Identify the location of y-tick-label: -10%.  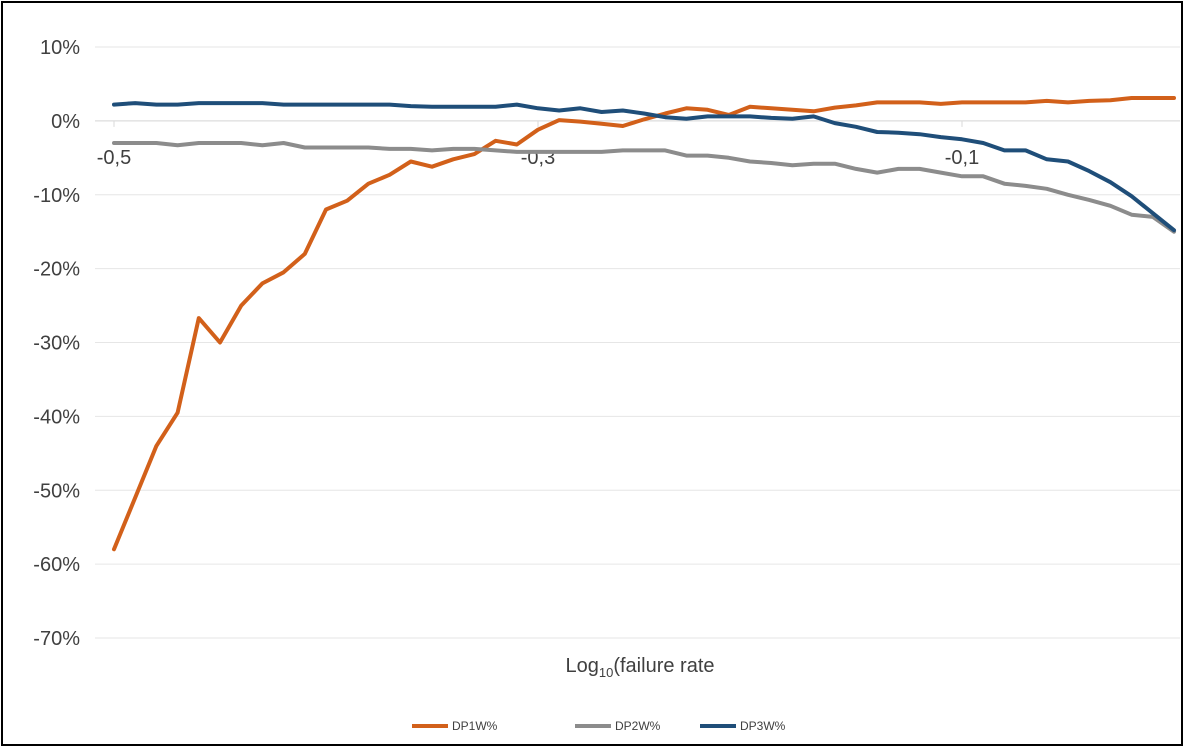
(56, 196).